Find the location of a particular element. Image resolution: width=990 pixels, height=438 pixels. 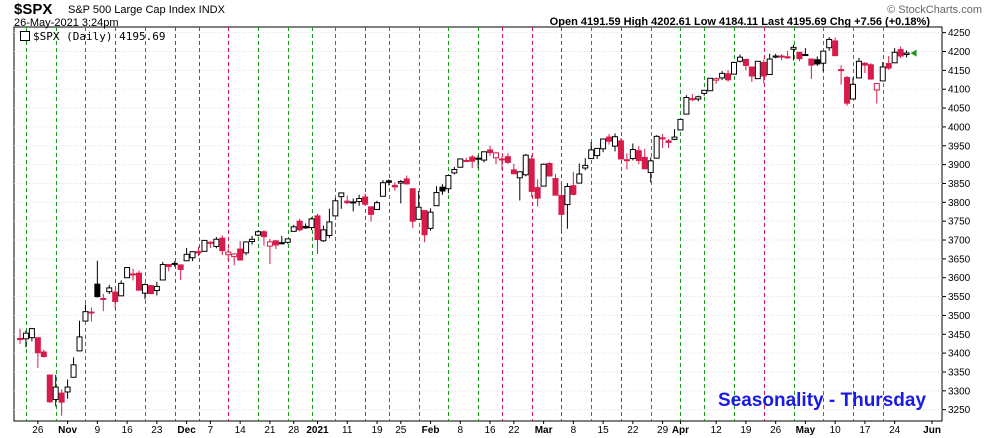

x-tick-label-22: 22 is located at coordinates (633, 430).